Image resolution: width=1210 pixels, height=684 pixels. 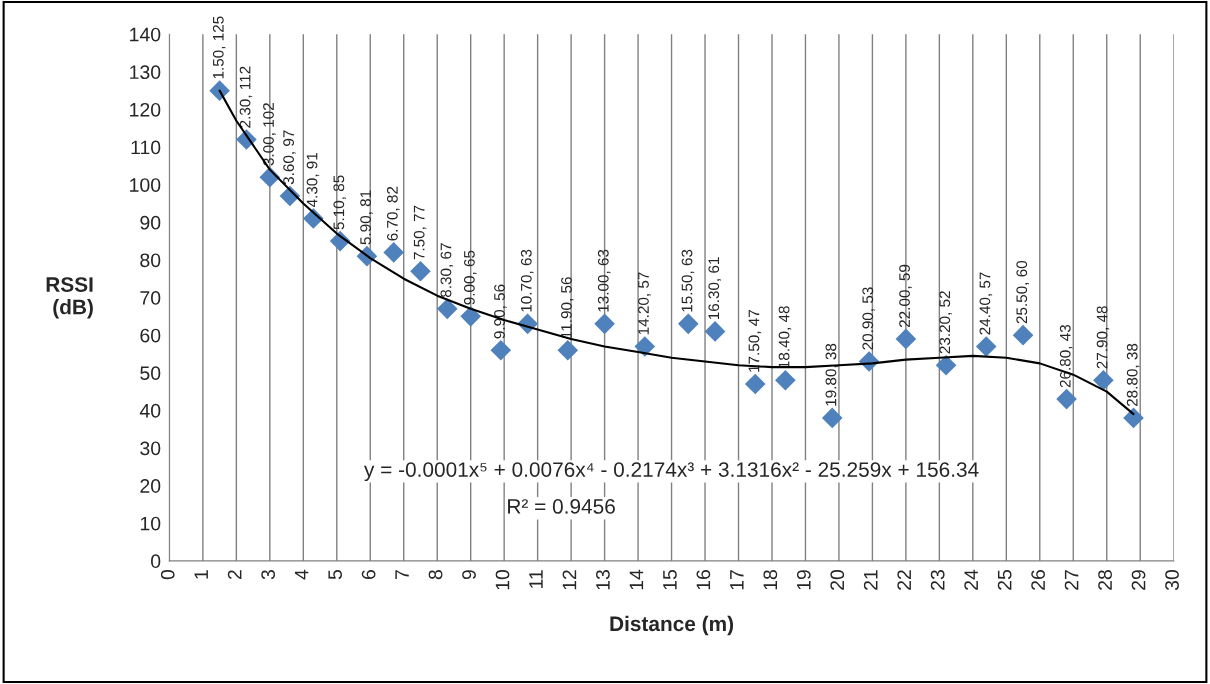 What do you see at coordinates (1105, 580) in the screenshot?
I see `x-tick-label: 28` at bounding box center [1105, 580].